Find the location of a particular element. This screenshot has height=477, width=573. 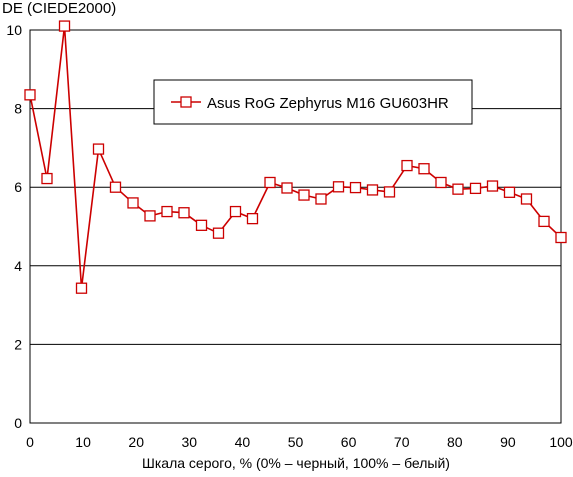

y-tick-label: 10 is located at coordinates (14, 30).